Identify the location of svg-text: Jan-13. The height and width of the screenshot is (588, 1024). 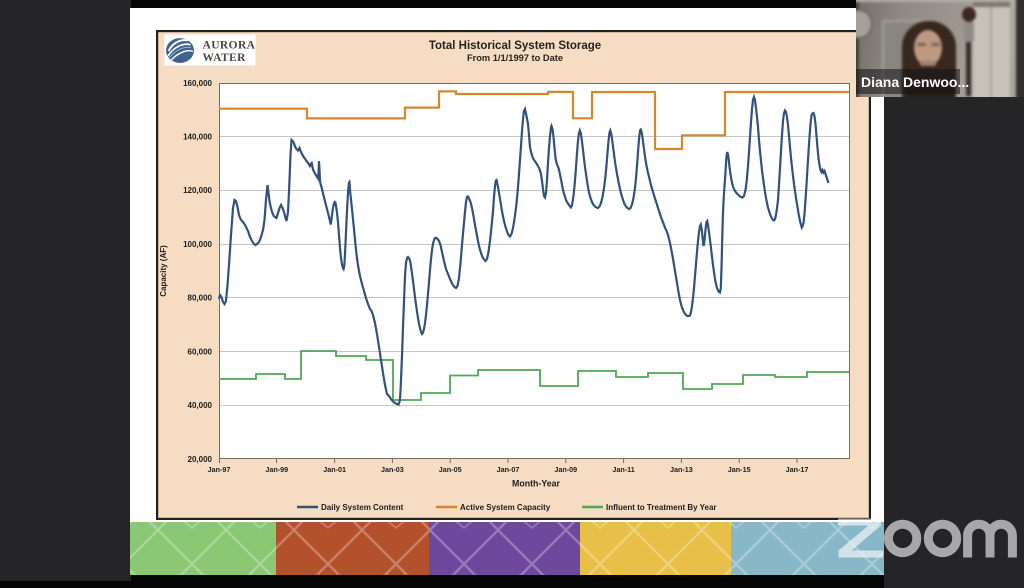
(681, 469).